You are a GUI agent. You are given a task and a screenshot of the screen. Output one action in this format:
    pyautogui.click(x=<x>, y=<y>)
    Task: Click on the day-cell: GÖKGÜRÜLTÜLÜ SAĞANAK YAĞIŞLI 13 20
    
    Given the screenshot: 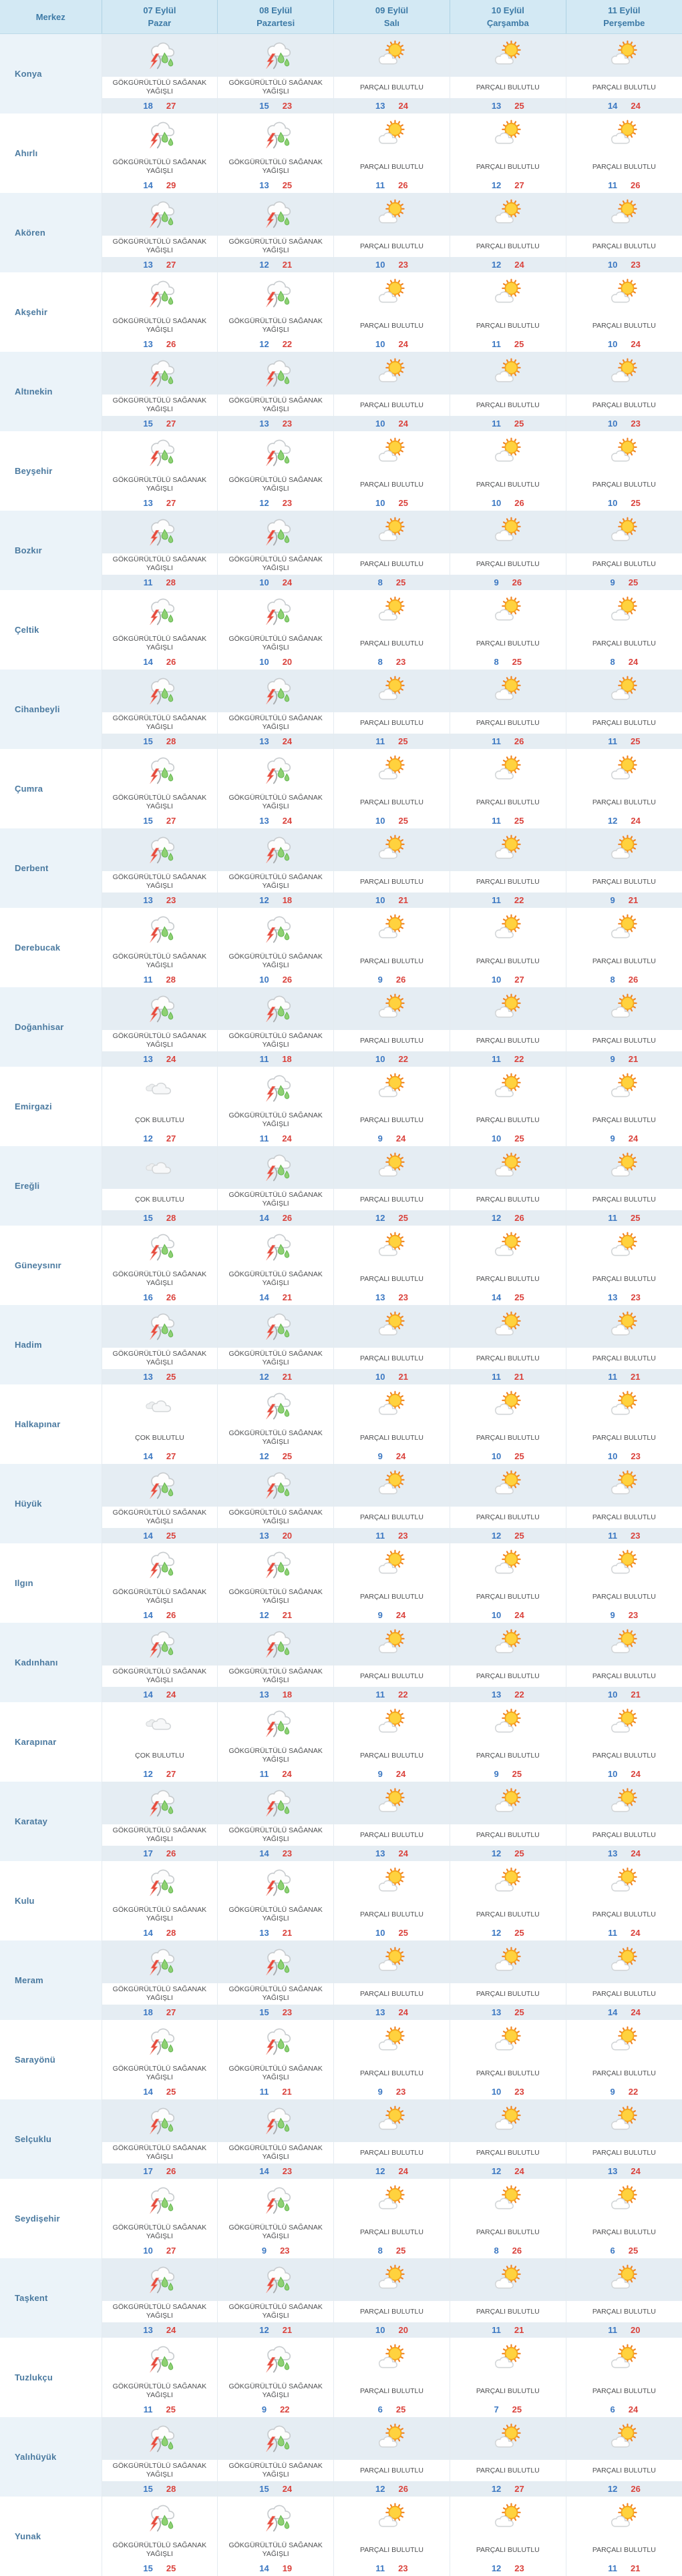 What is the action you would take?
    pyautogui.click(x=276, y=1503)
    